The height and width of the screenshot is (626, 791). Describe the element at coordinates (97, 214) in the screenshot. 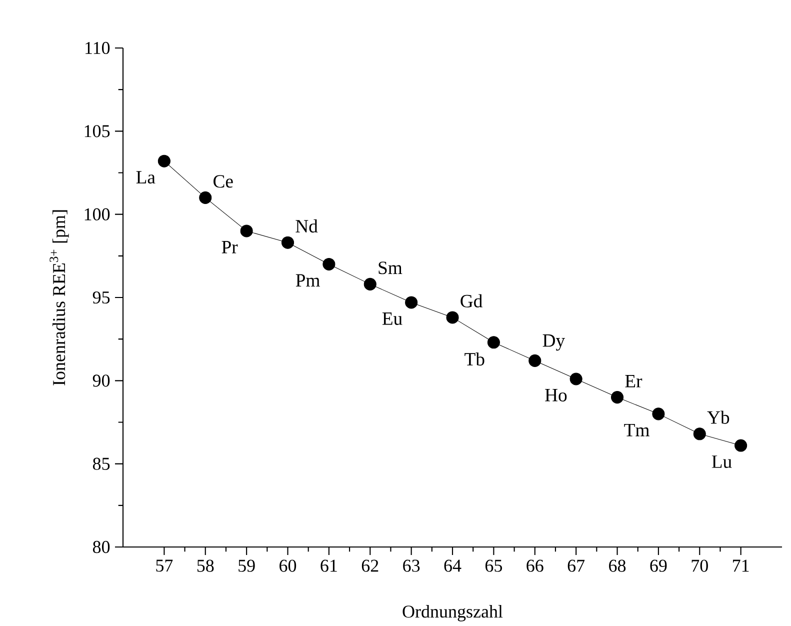

I see `y-tick-label: 100` at that location.